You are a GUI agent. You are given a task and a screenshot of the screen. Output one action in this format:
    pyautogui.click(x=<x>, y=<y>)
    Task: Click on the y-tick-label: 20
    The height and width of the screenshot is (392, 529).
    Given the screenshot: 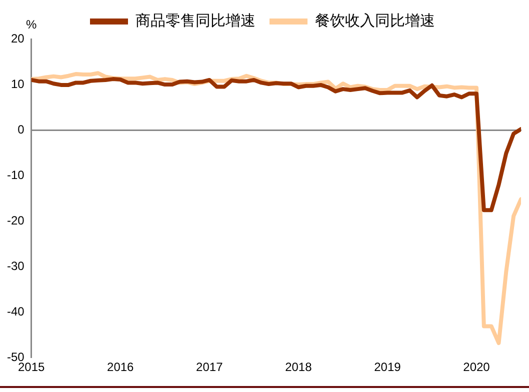 What is the action you would take?
    pyautogui.click(x=17, y=38)
    